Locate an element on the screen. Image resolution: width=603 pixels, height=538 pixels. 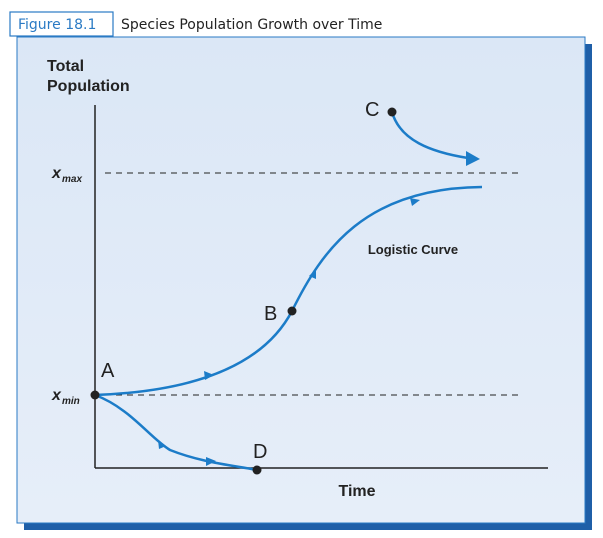
max-symbol: x is located at coordinates (56, 173).